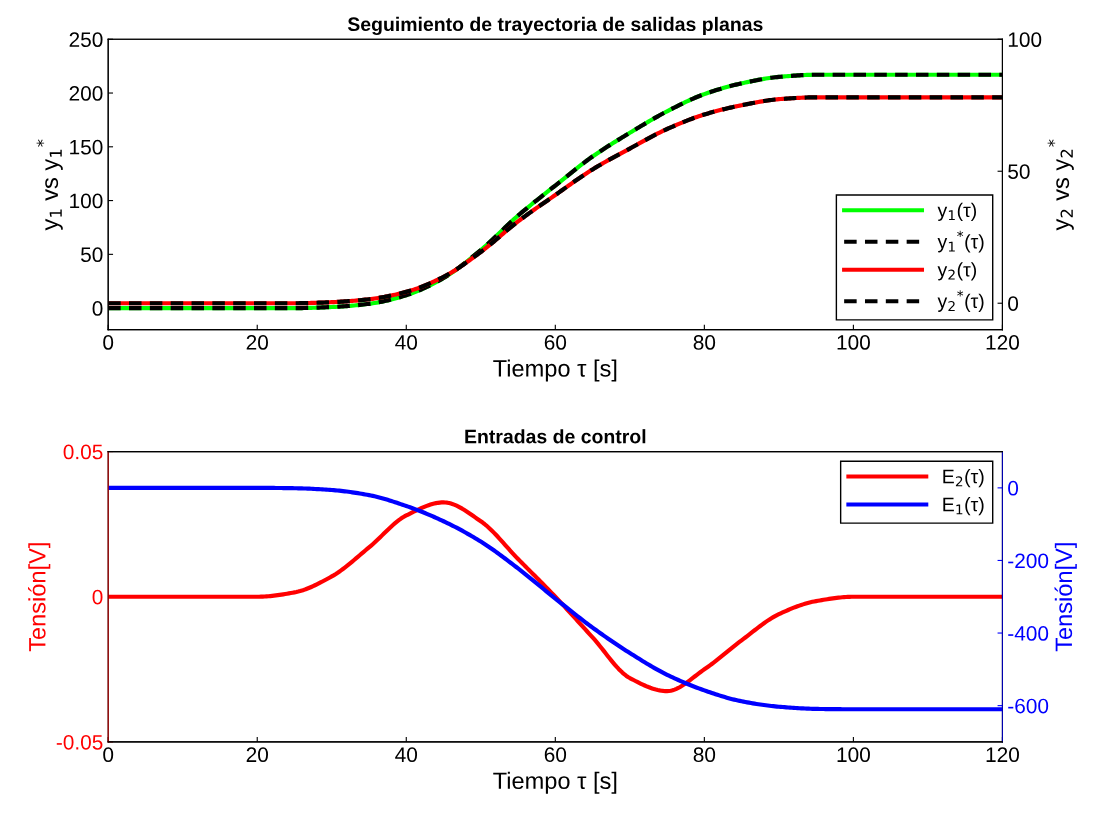  I want to click on legend-label: y$_{2}$(τ), so click(957, 271).